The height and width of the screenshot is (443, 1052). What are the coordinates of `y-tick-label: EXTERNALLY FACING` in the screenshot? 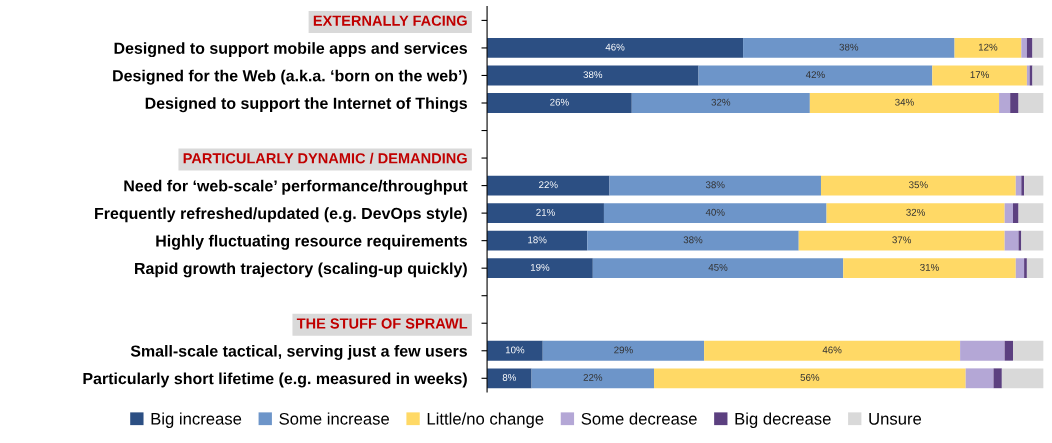 It's located at (390, 20).